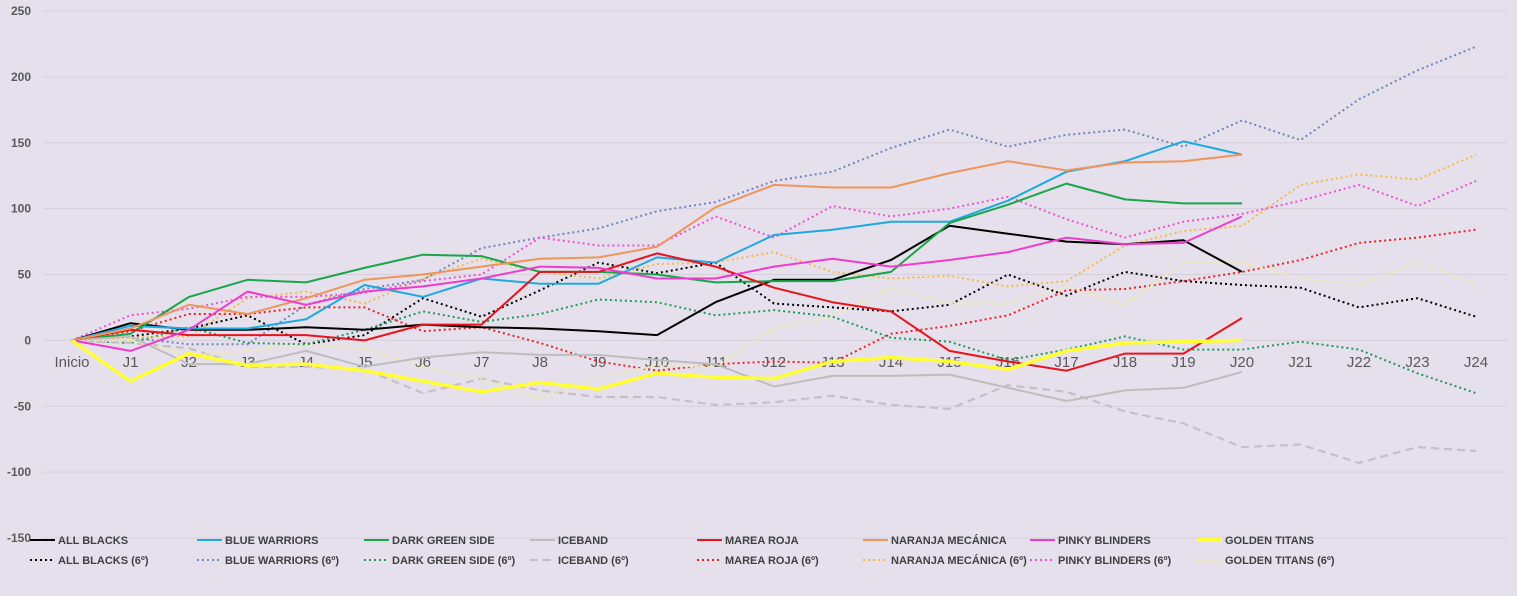  I want to click on series-line-iceband, so click(657, 368).